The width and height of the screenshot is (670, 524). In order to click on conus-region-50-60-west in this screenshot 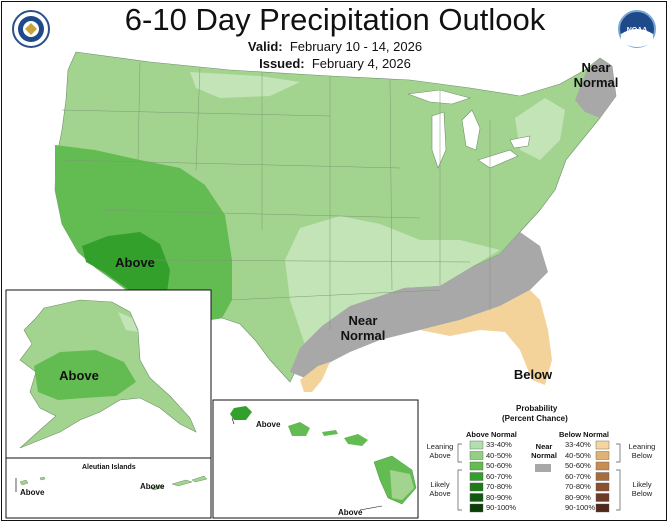, I will do `click(143, 233)`.